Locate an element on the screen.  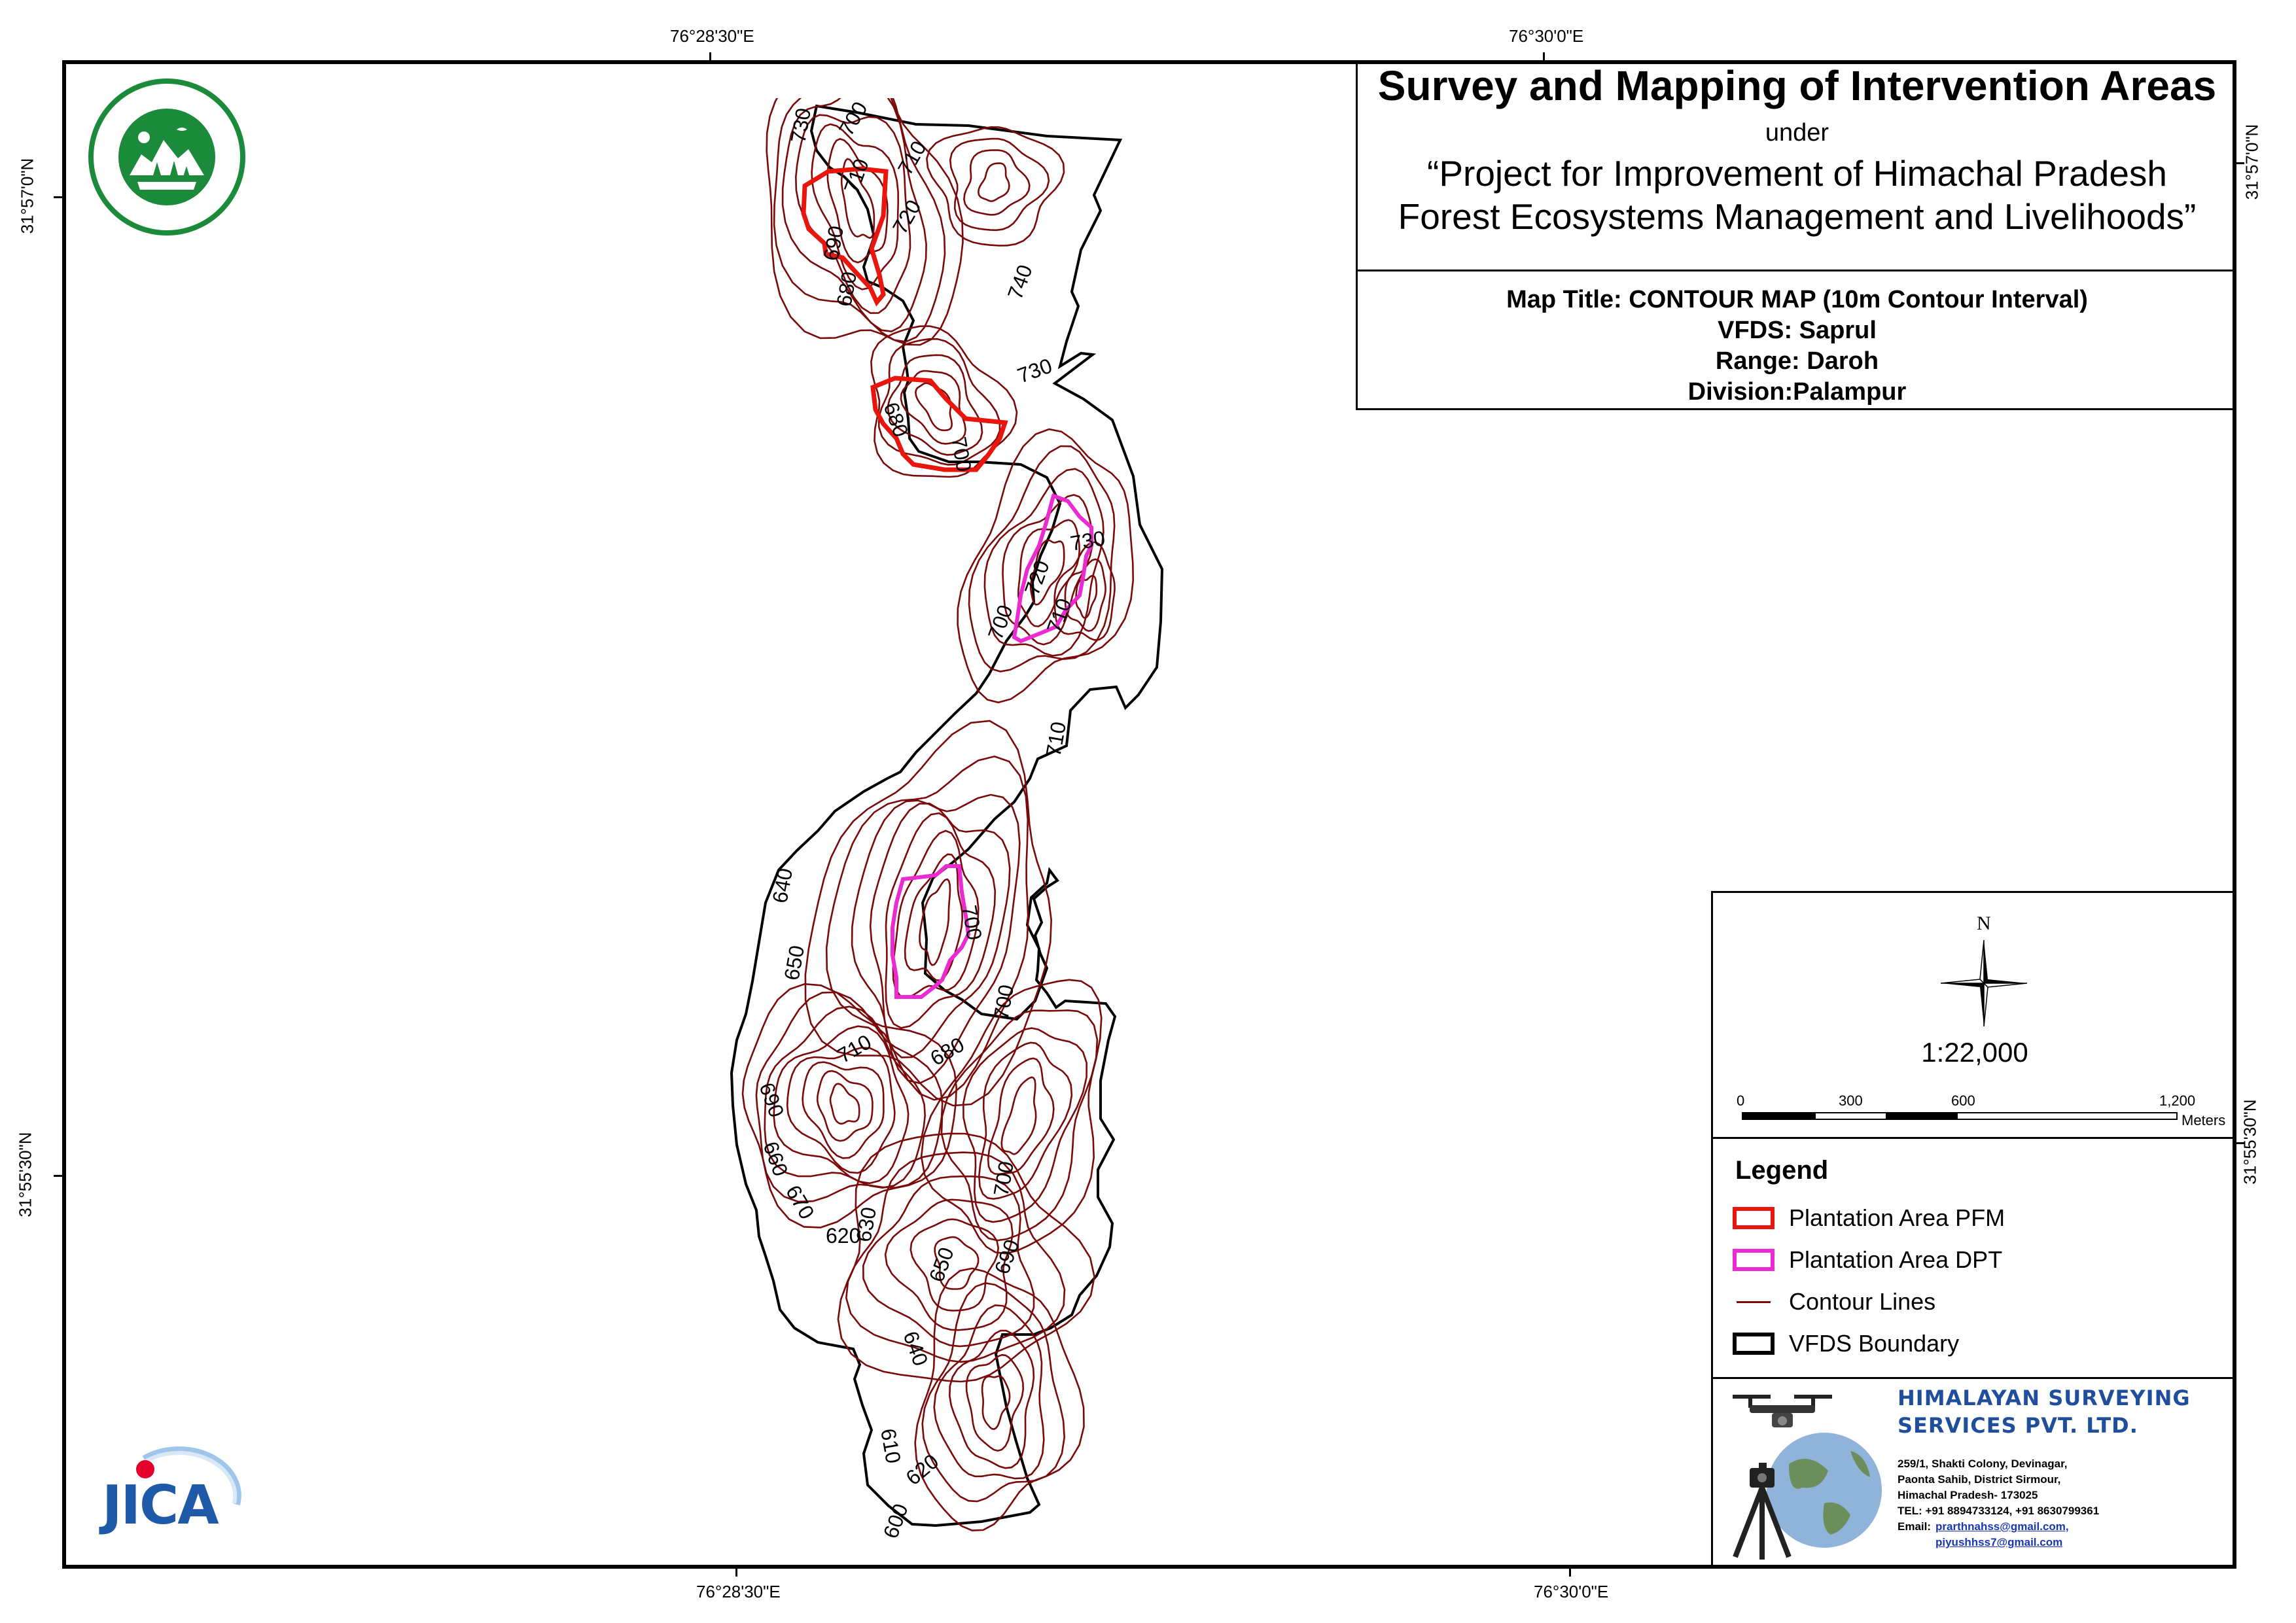
legend-label-boundary: VFDS Boundary is located at coordinates (1875, 1343).